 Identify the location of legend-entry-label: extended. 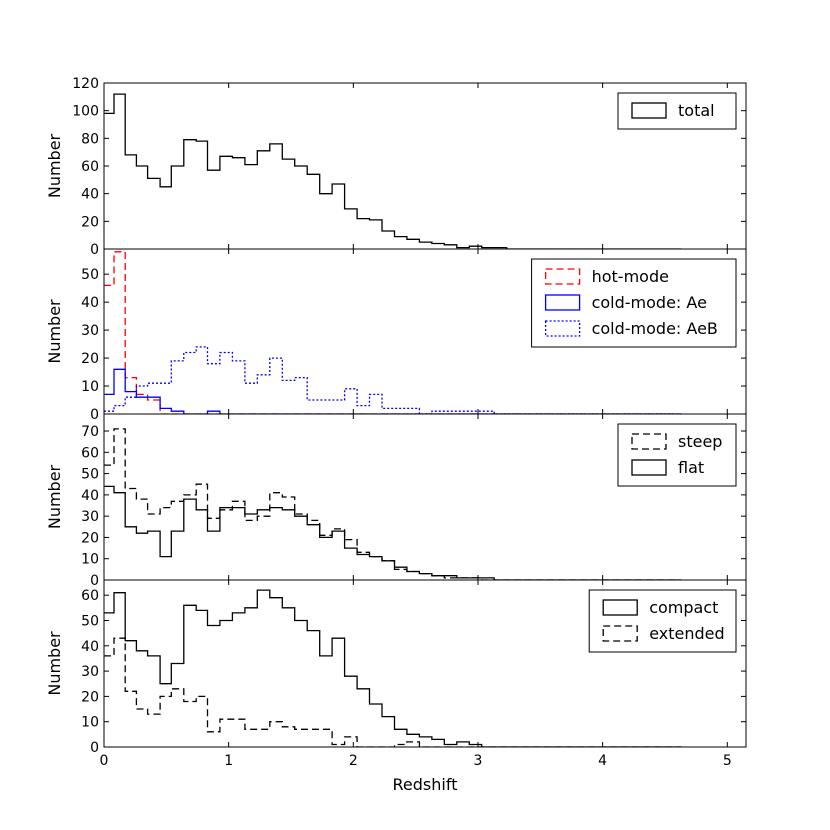
(686, 633).